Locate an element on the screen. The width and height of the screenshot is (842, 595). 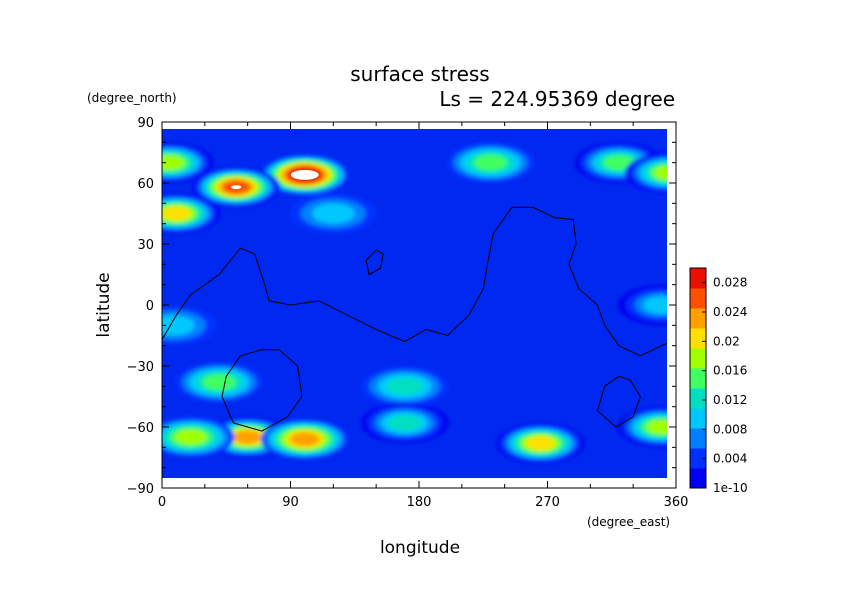
colorbar-tick-label: 0.02 is located at coordinates (726, 341).